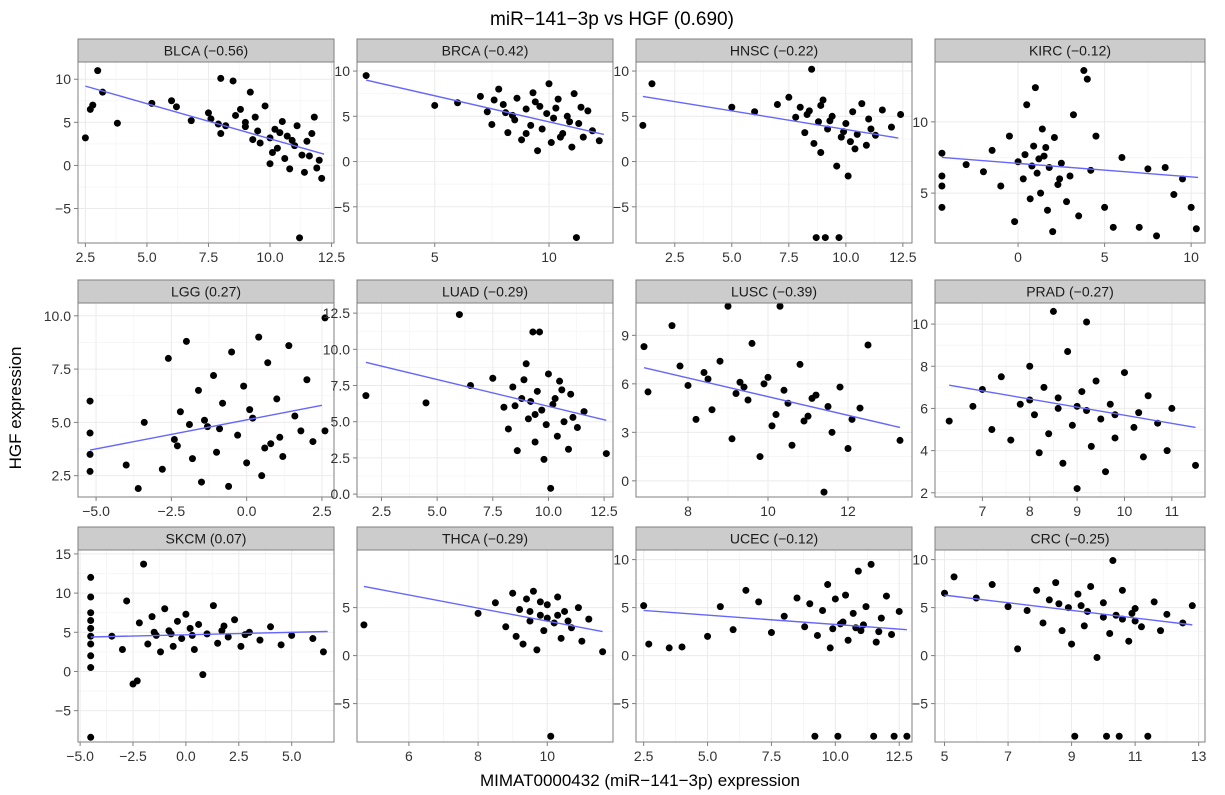 This screenshot has height=795, width=1225. What do you see at coordinates (1018, 257) in the screenshot?
I see `x-tick-label: 0` at bounding box center [1018, 257].